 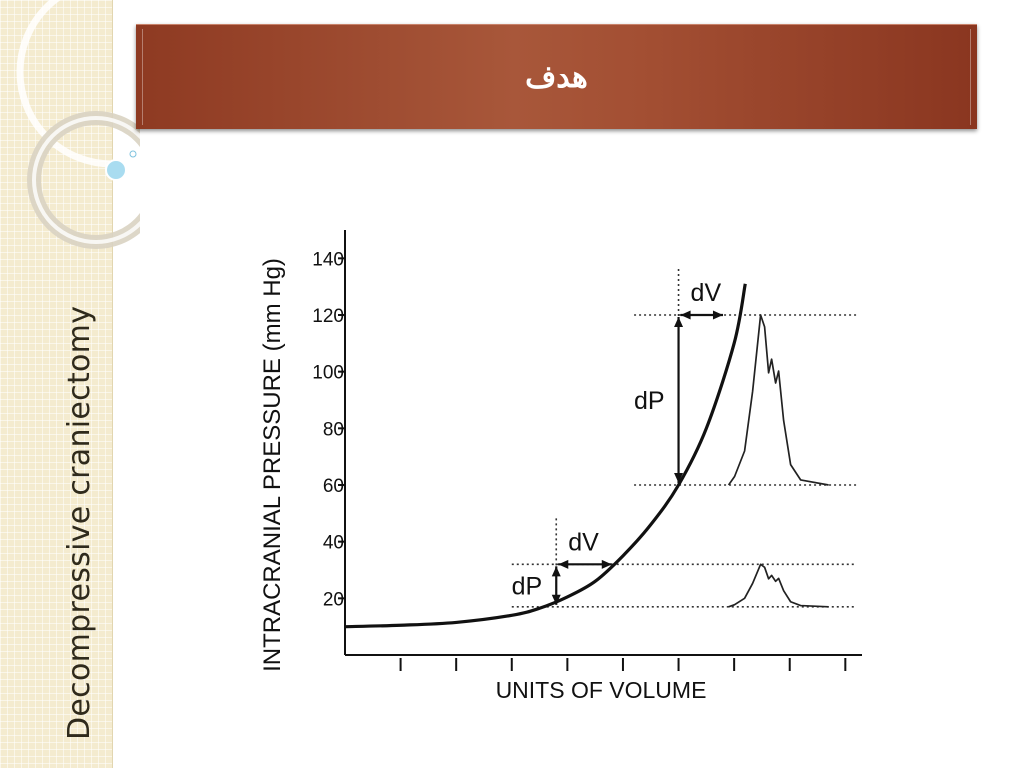 What do you see at coordinates (116, 170) in the screenshot?
I see `deco-bullet-icon` at bounding box center [116, 170].